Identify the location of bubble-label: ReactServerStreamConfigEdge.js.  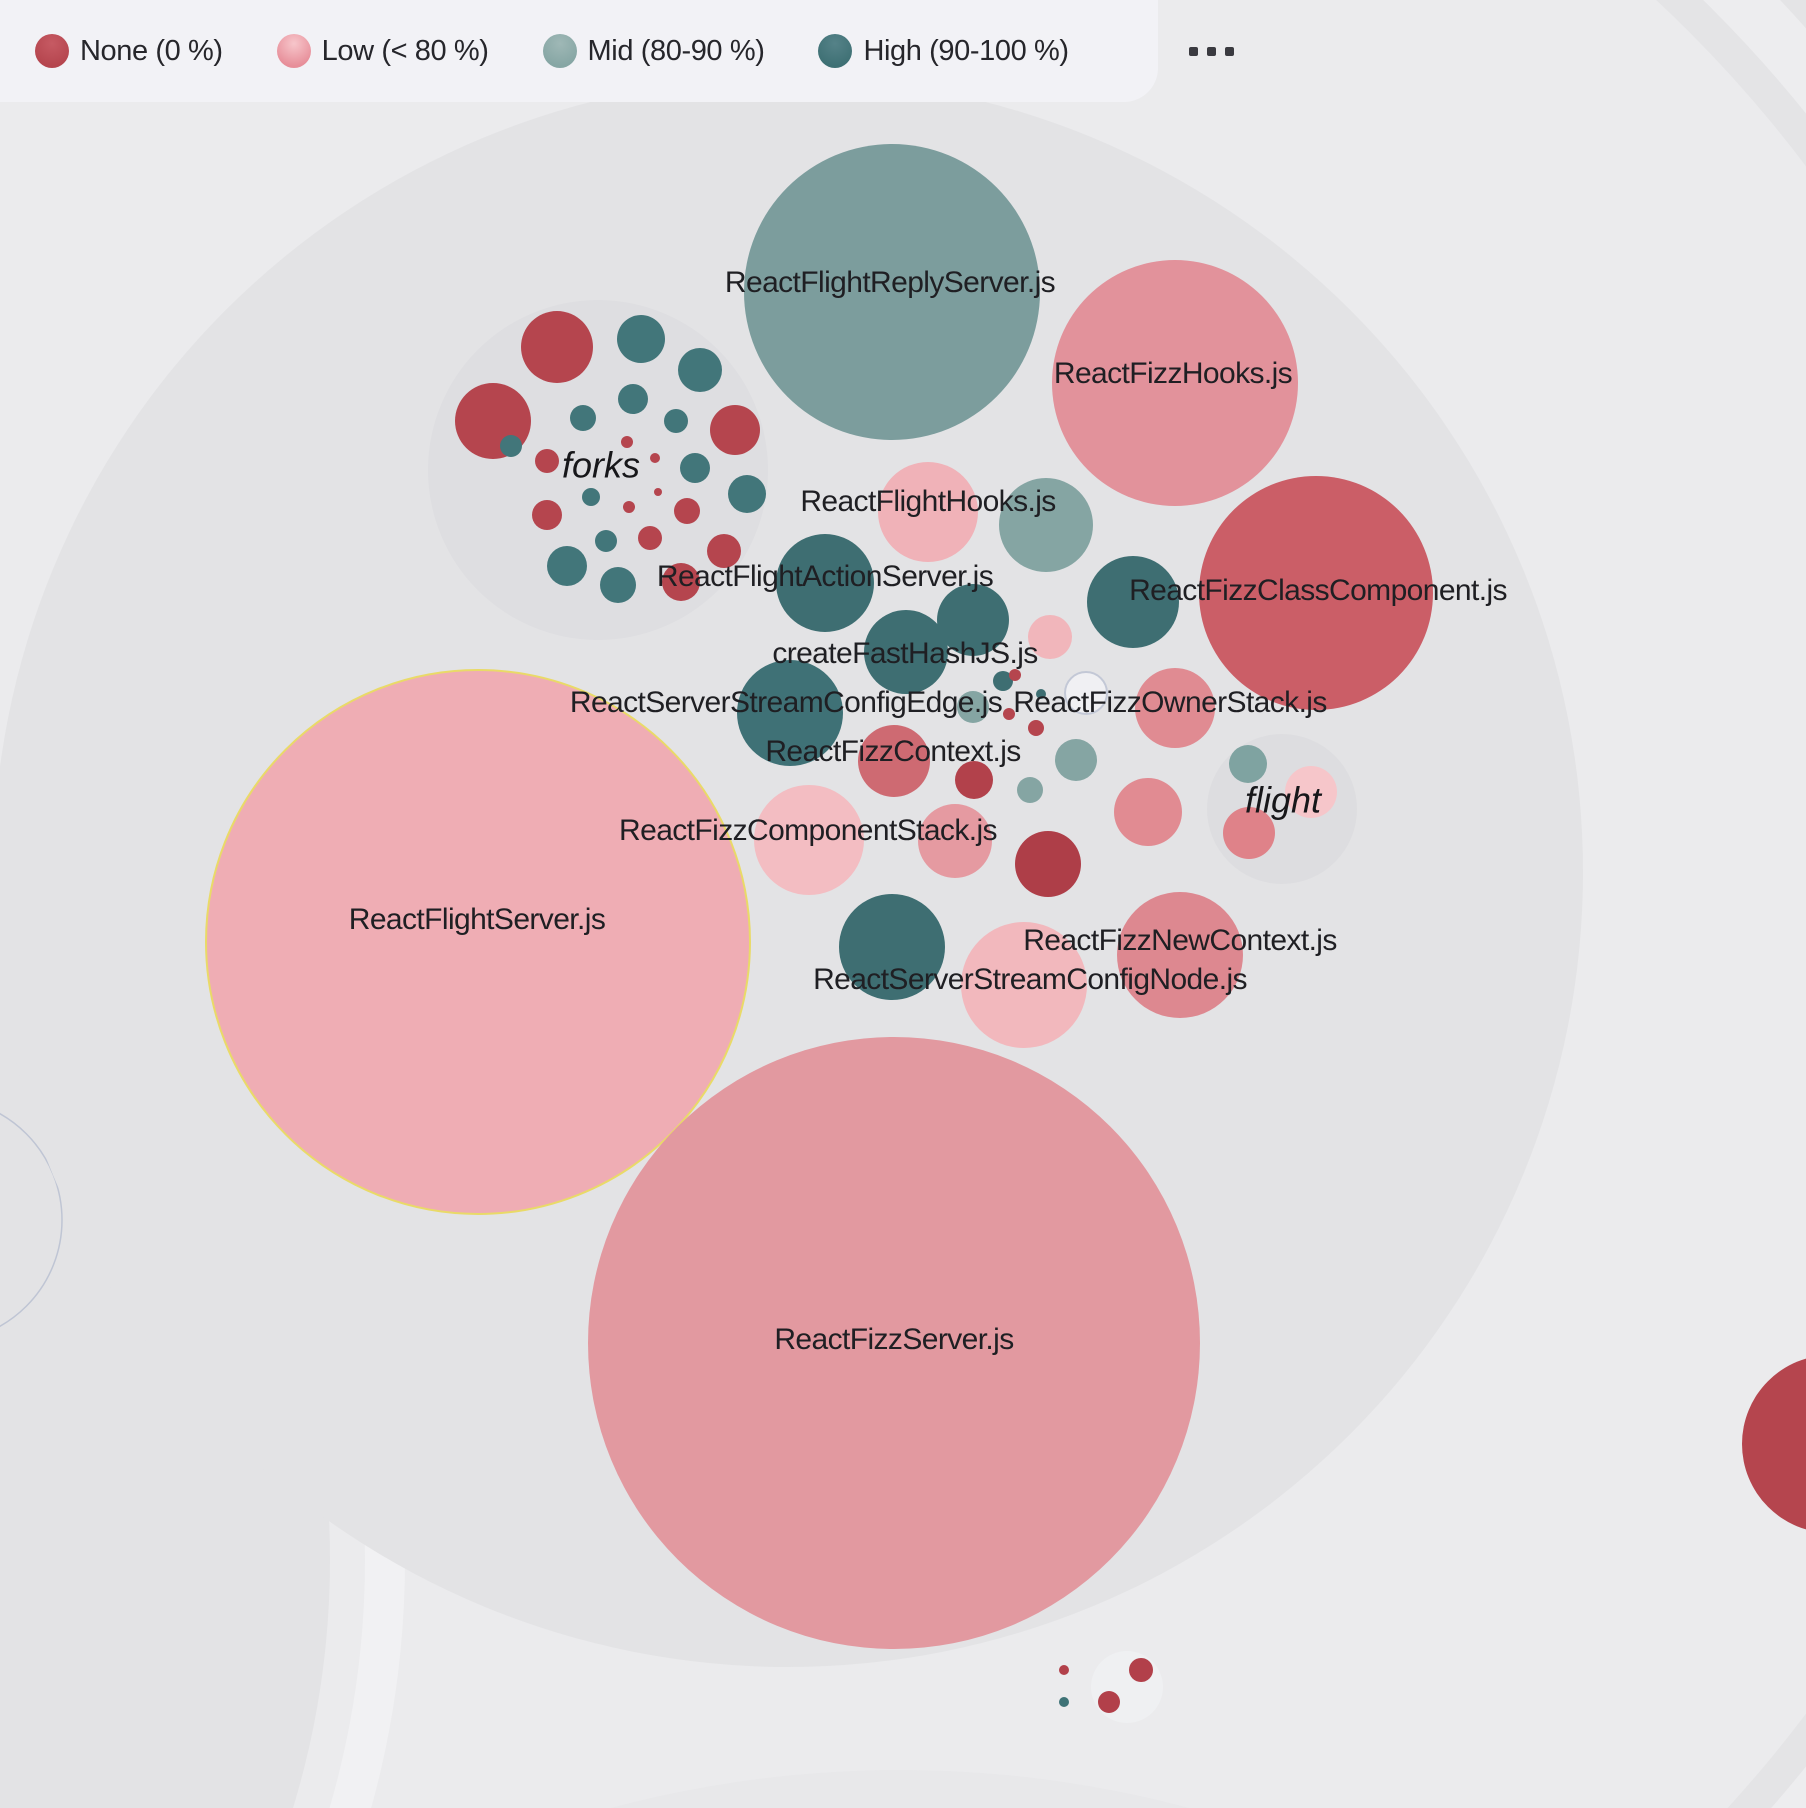
(786, 702).